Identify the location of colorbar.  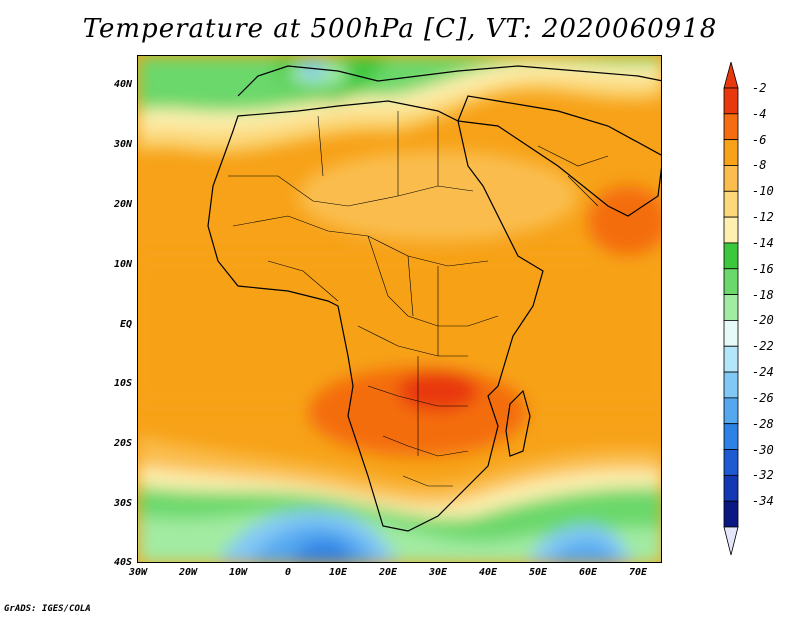
(731, 309).